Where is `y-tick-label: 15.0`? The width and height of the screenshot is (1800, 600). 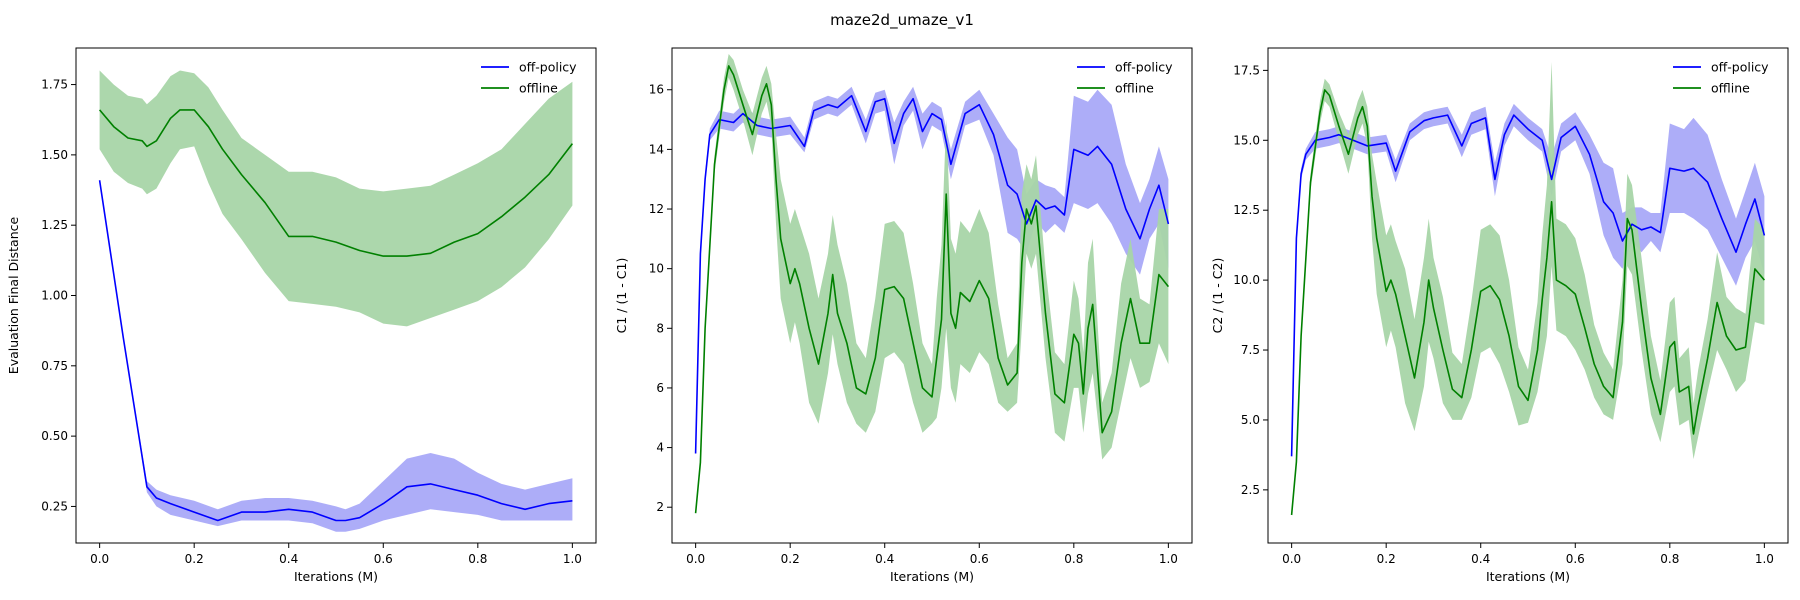
y-tick-label: 15.0 is located at coordinates (1246, 140).